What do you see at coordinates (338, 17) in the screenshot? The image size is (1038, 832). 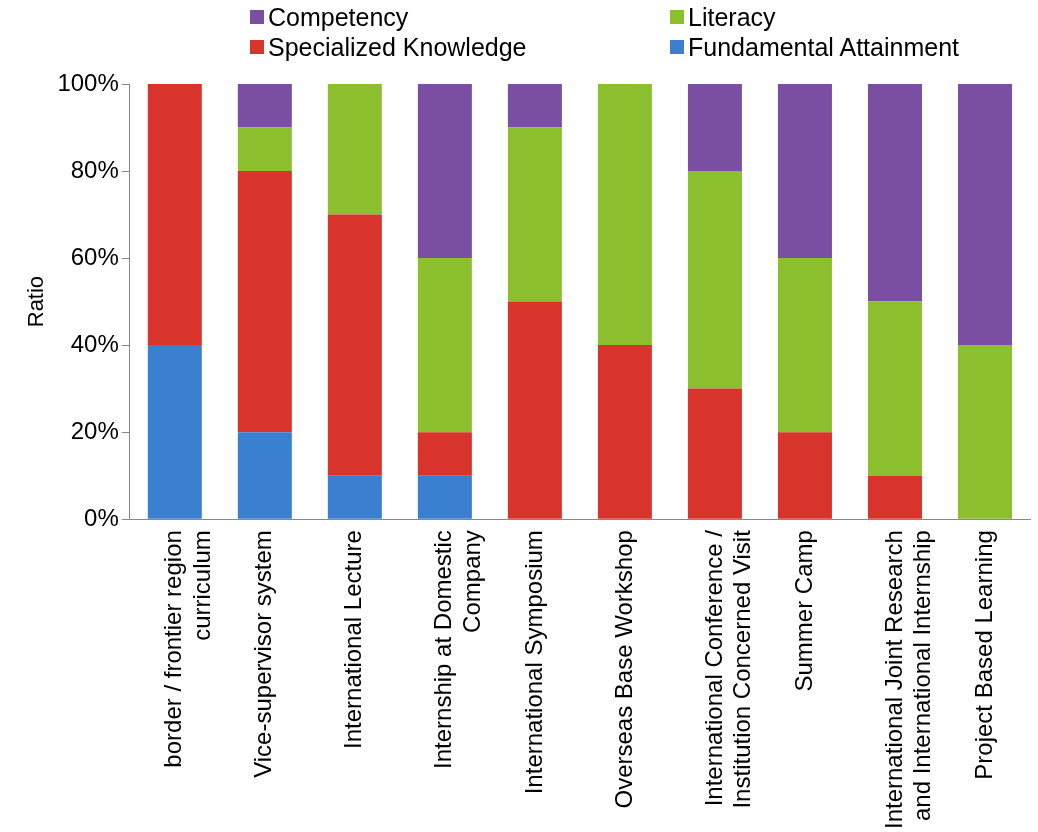 I see `legend-label: Competency` at bounding box center [338, 17].